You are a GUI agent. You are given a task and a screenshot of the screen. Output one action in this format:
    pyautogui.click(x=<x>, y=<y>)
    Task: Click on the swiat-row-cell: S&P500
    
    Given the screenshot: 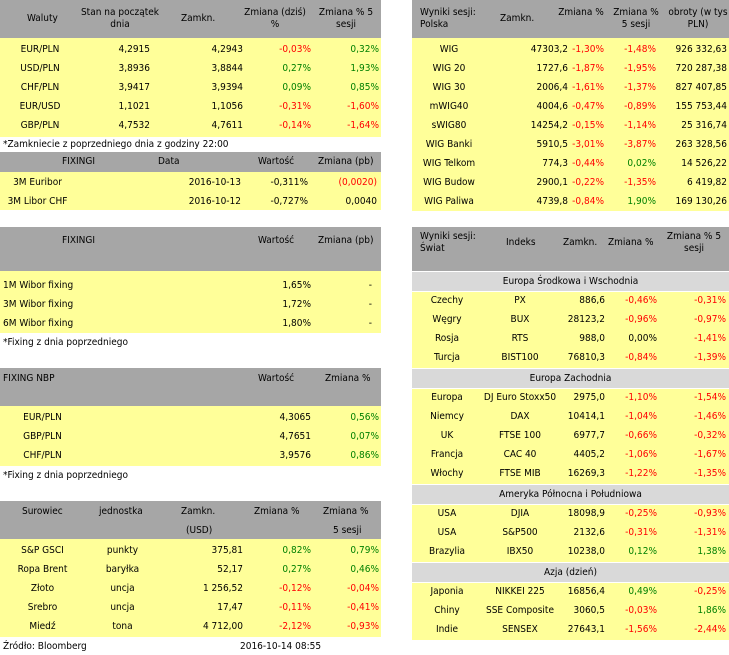 What is the action you would take?
    pyautogui.click(x=520, y=532)
    